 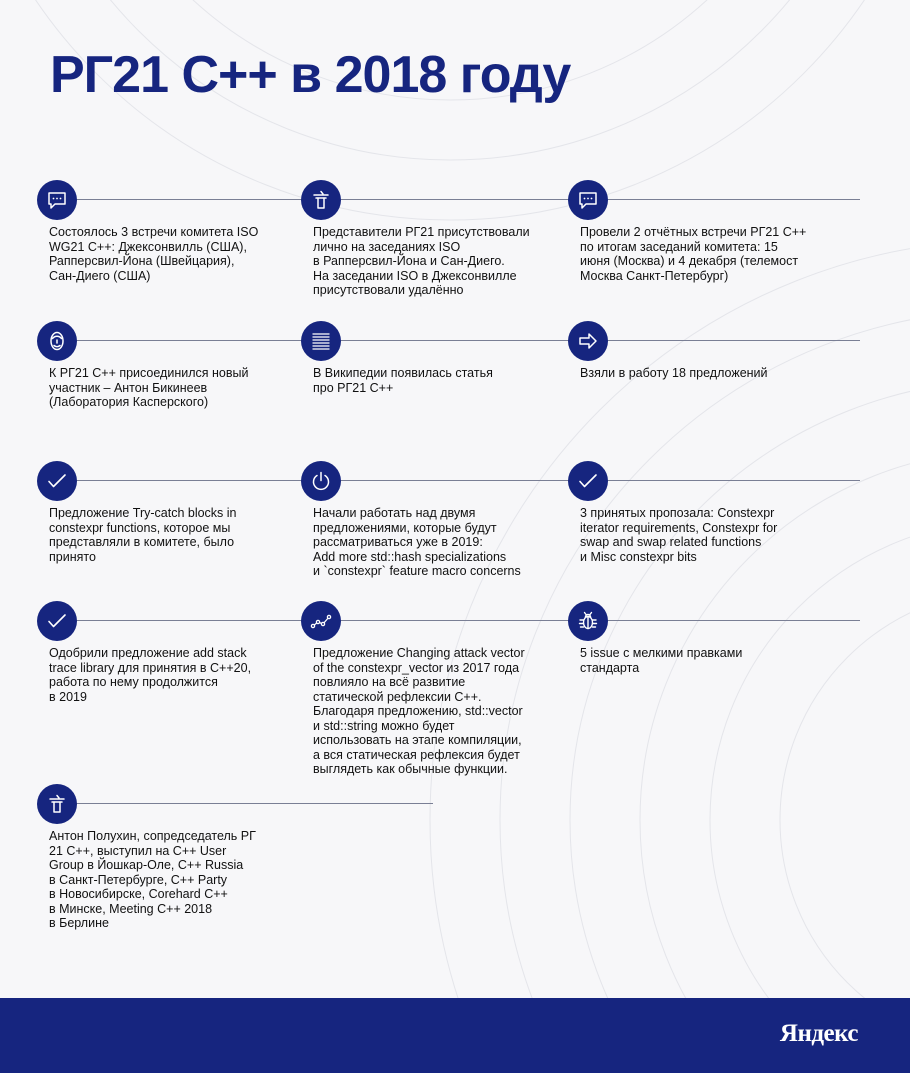 What do you see at coordinates (661, 660) in the screenshot?
I see `item-text: 5 issue с мелкими правками стандарта` at bounding box center [661, 660].